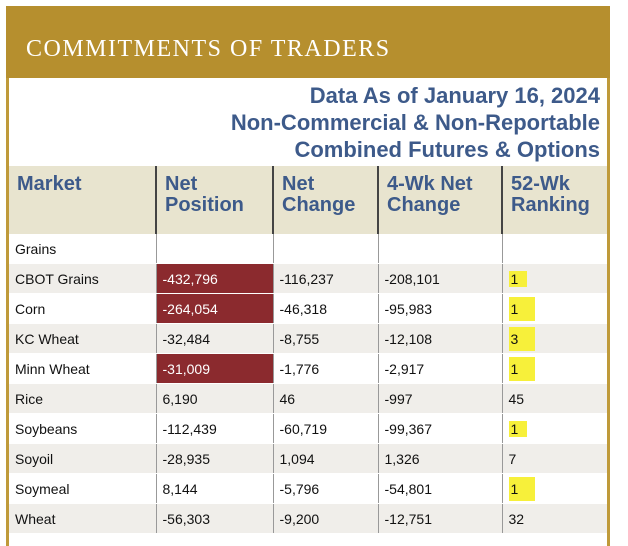 This screenshot has width=628, height=546. Describe the element at coordinates (83, 338) in the screenshot. I see `market-cell: KC Wheat` at that location.